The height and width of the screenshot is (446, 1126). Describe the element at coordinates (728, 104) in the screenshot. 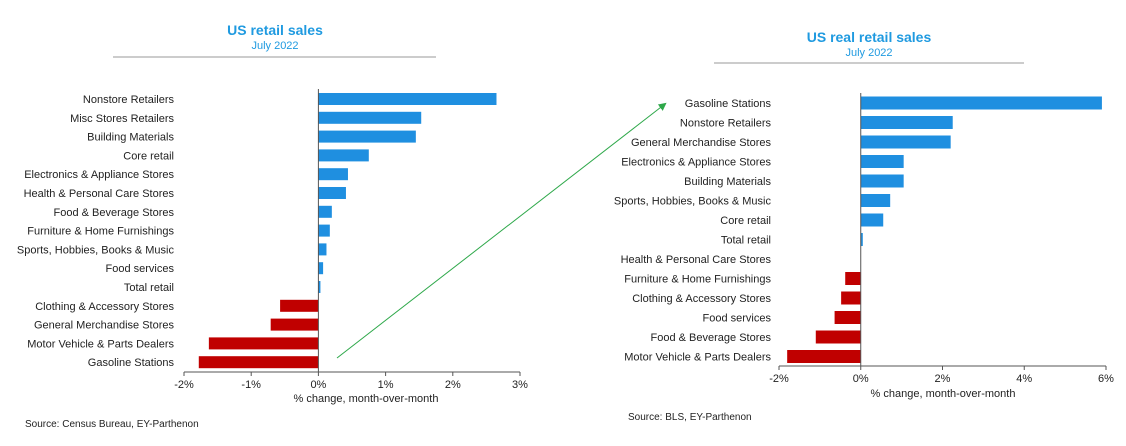

I see `right-category-label: Gasoline Stations` at that location.